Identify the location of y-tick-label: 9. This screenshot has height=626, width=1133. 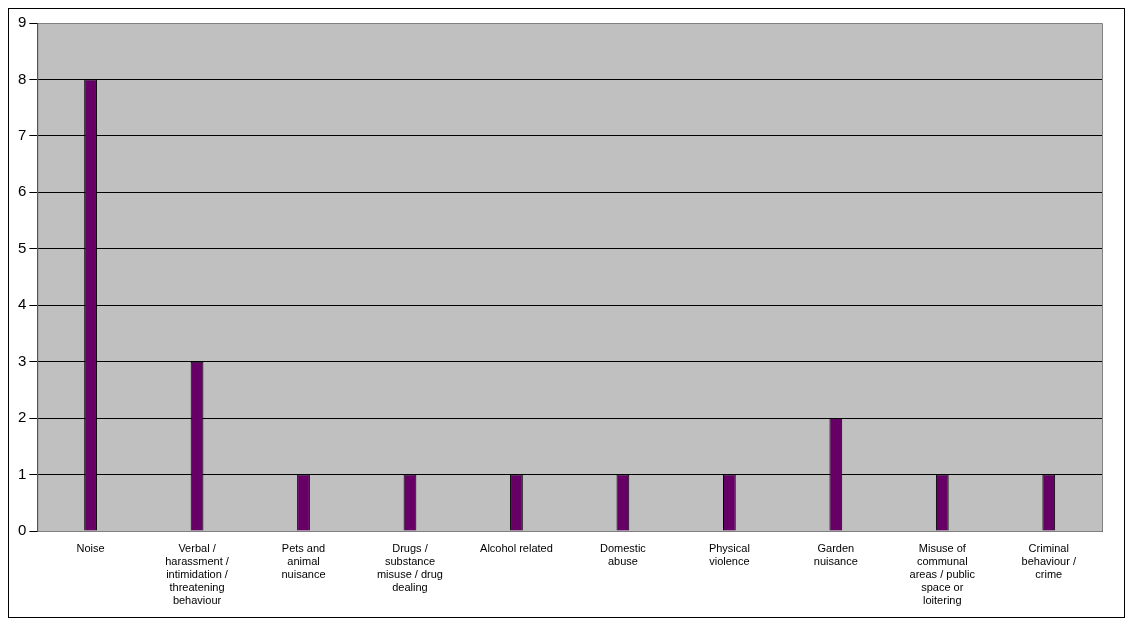
(22, 22).